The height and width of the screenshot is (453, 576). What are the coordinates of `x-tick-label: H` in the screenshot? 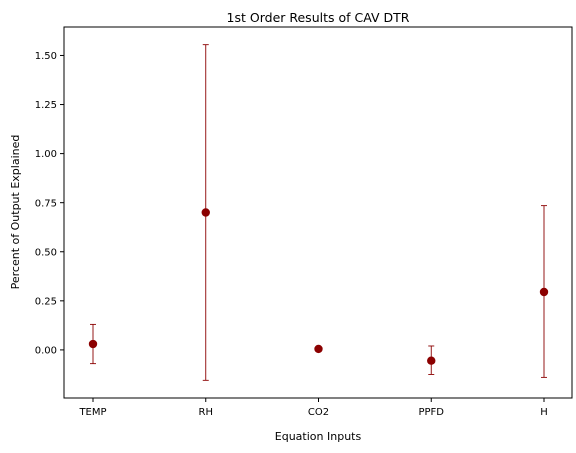 It's located at (544, 412).